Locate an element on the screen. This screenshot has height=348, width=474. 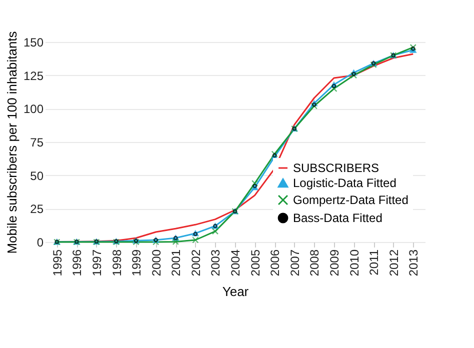
x-tick-label: 1995 is located at coordinates (57, 262).